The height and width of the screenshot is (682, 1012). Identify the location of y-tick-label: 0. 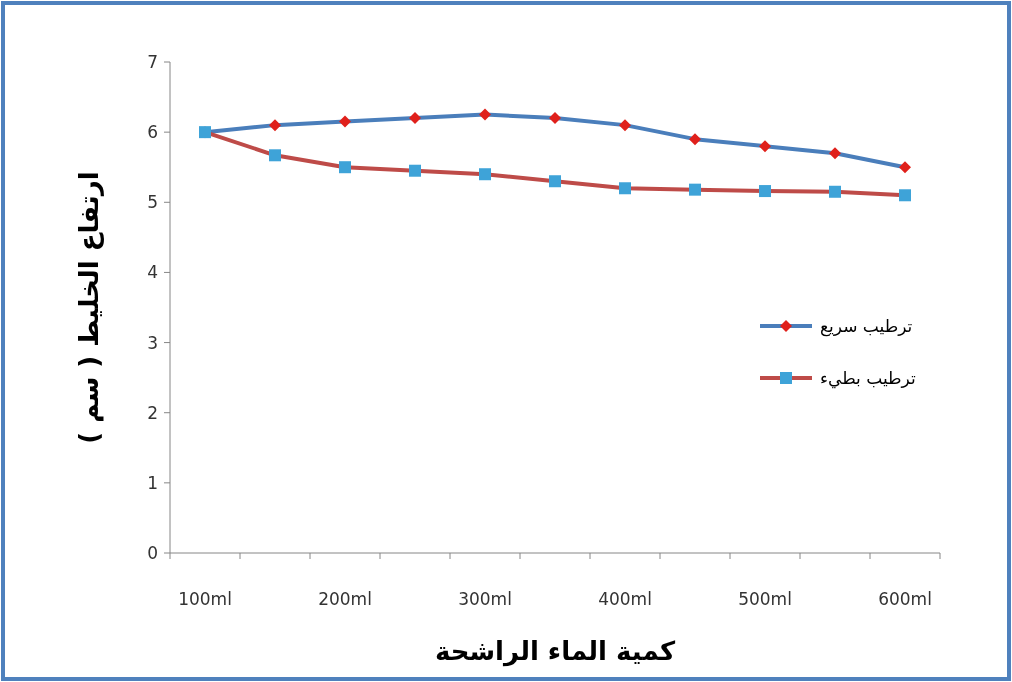
(152, 553).